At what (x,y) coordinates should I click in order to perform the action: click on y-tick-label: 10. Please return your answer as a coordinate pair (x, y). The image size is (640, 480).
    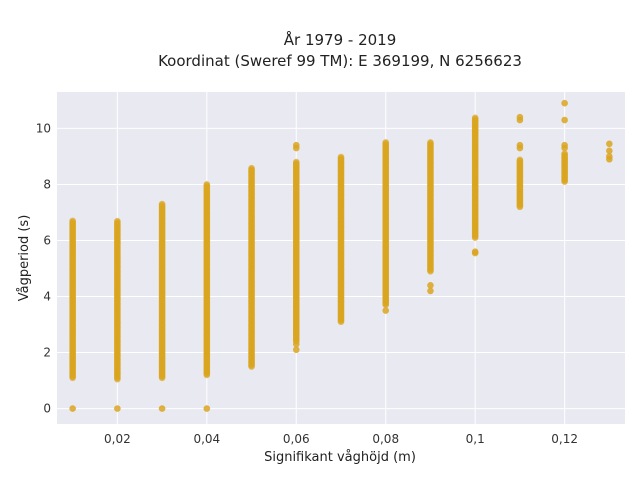
    Looking at the image, I should click on (43, 128).